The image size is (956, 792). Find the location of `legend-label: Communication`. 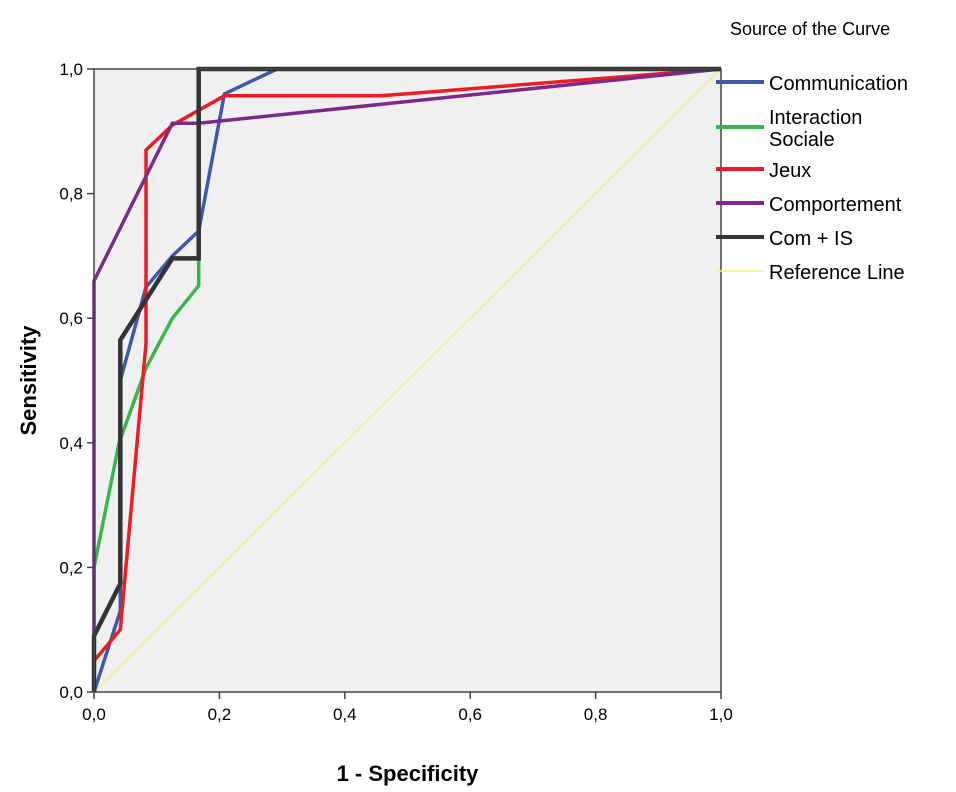

legend-label: Communication is located at coordinates (838, 84).